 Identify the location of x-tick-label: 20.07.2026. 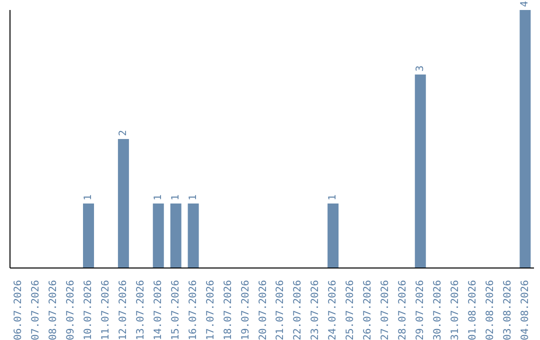
(263, 310).